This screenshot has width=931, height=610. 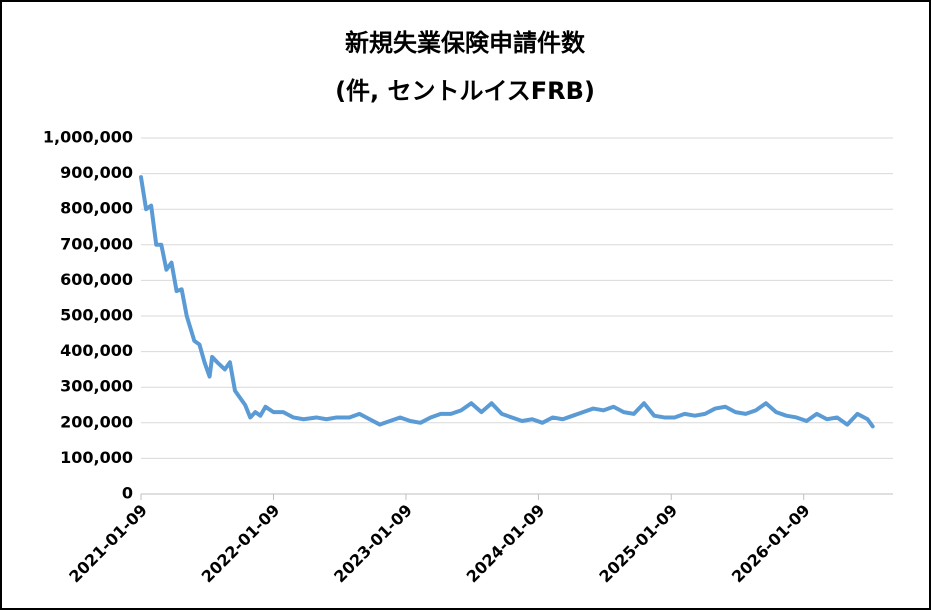 I want to click on y-tick-label: 500,000, so click(x=96, y=315).